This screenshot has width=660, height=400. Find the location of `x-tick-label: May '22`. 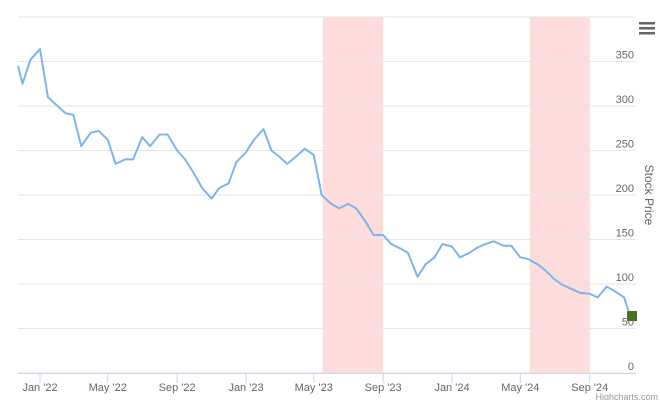

x-tick-label: May '22 is located at coordinates (108, 388).